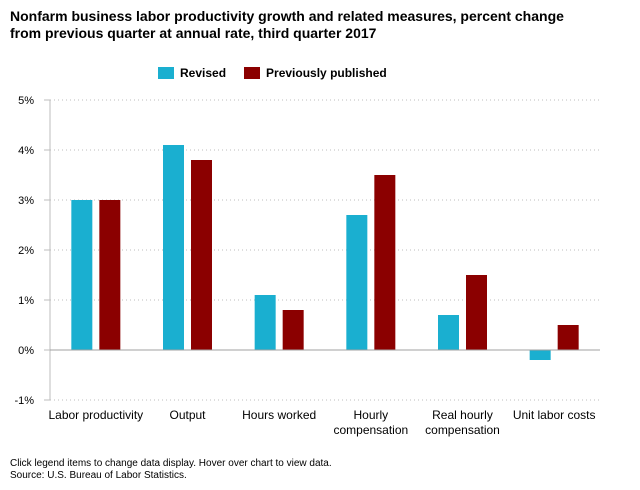 This screenshot has width=640, height=490. Describe the element at coordinates (554, 415) in the screenshot. I see `x-tick-label: Unit labor costs` at that location.